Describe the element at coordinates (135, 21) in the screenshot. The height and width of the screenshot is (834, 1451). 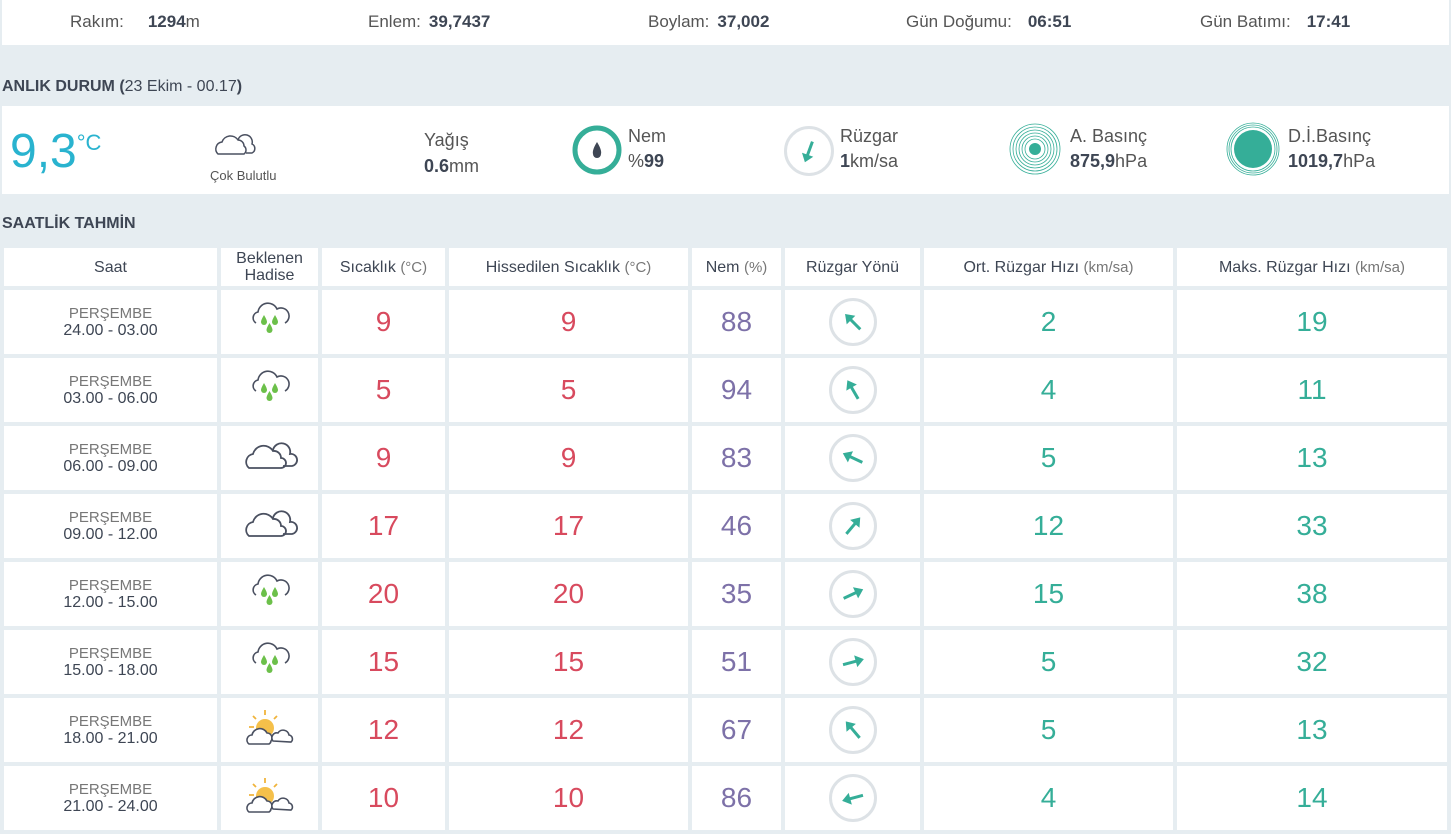
I see `altitude: Rakım: 1294m` at that location.